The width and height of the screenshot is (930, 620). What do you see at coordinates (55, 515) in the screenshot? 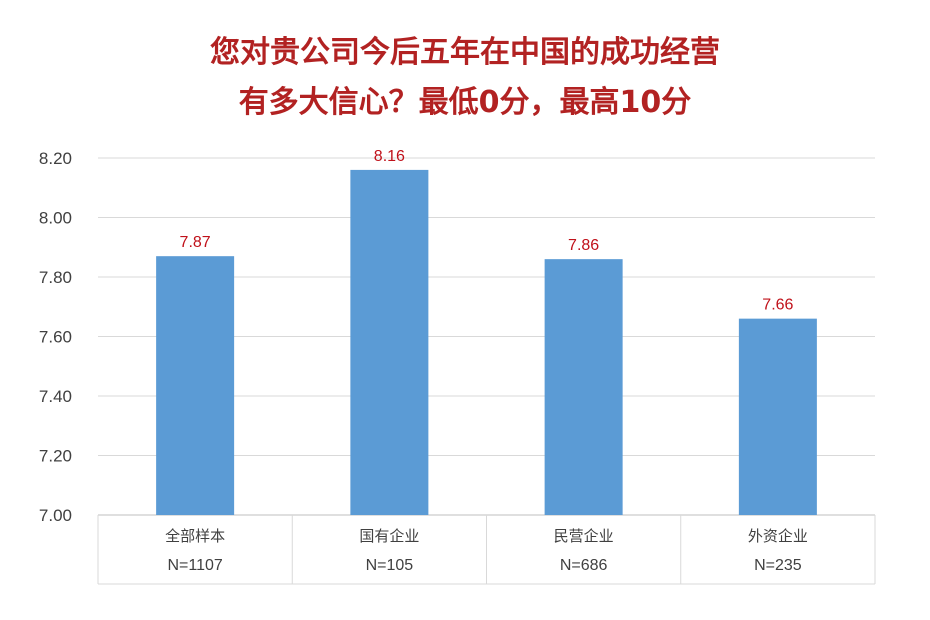
I see `y-tick-label: 7.00` at bounding box center [55, 515].